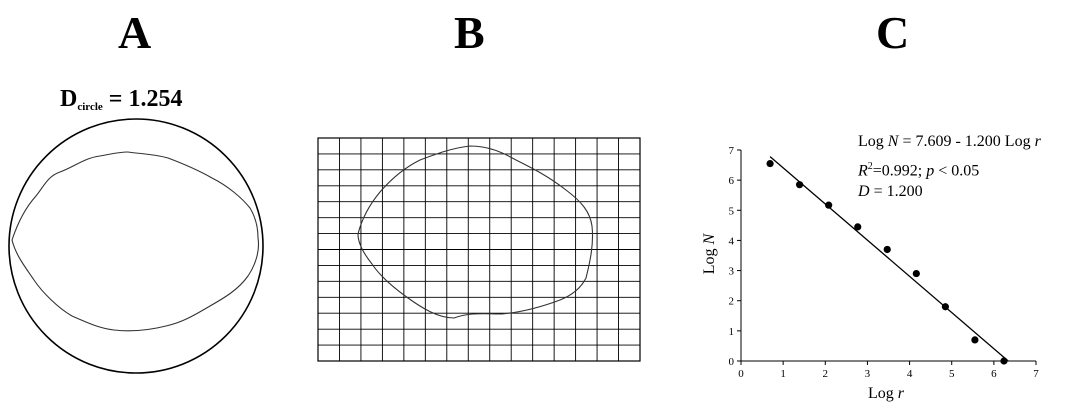 The image size is (1067, 409). I want to click on x-tick-label: 2, so click(826, 374).